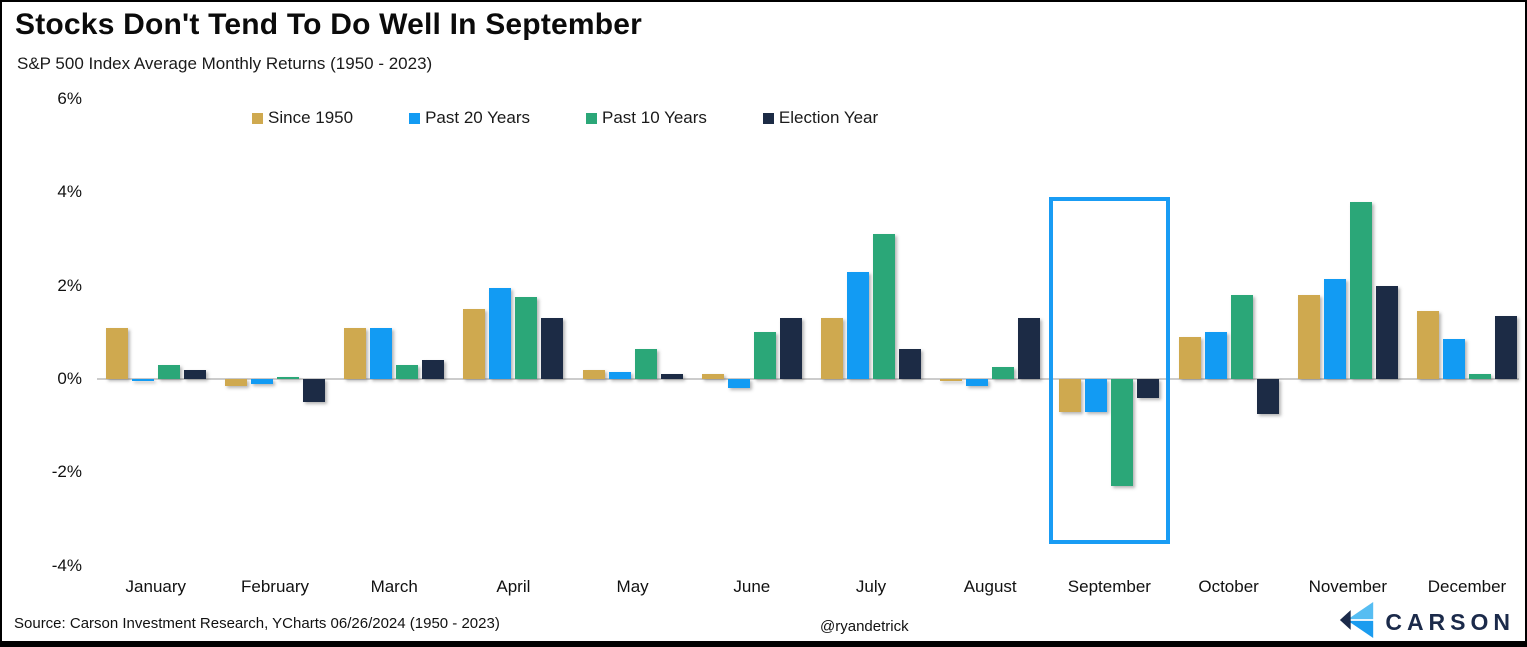 The width and height of the screenshot is (1527, 647). Describe the element at coordinates (381, 353) in the screenshot. I see `bar-past-20-years-march` at that location.